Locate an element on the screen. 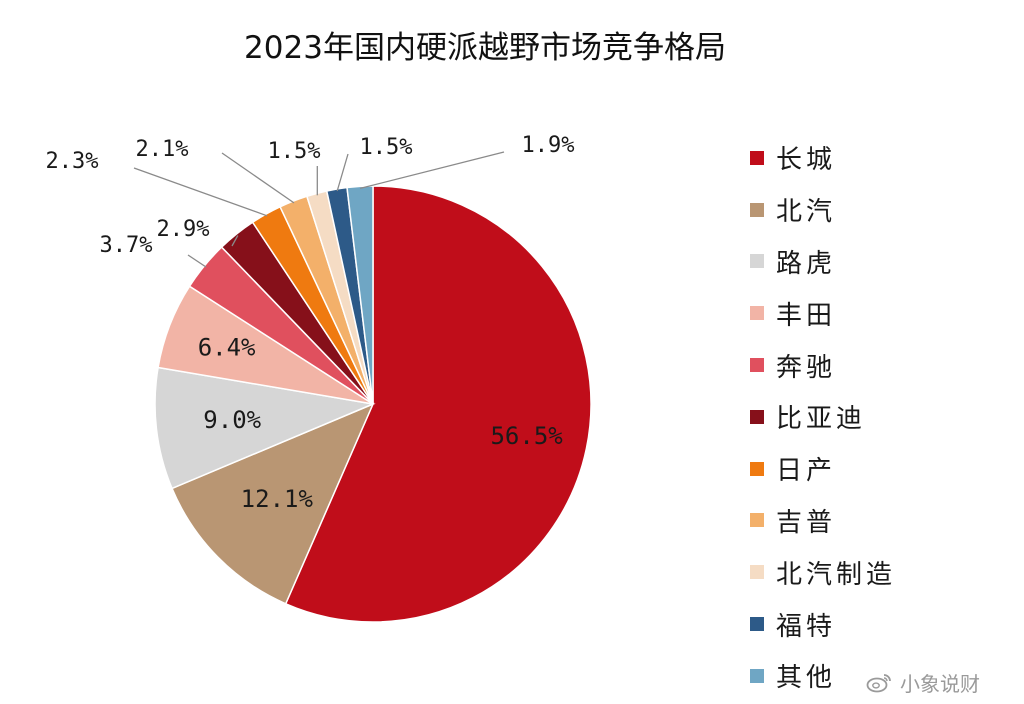  legend-item-11: 其他 is located at coordinates (865, 676).